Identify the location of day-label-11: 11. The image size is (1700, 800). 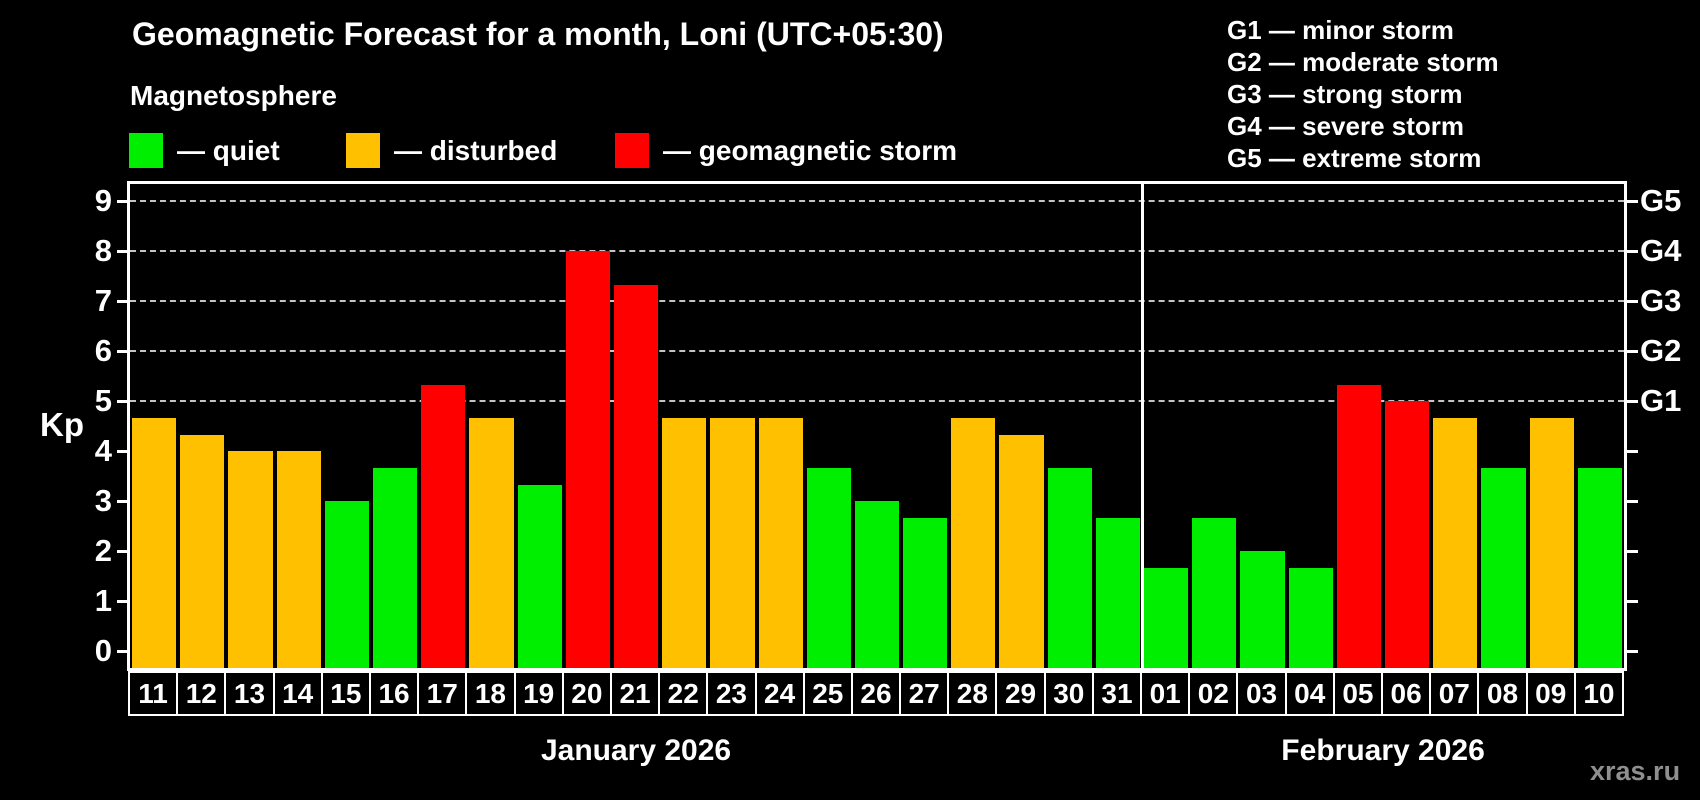
(153, 693).